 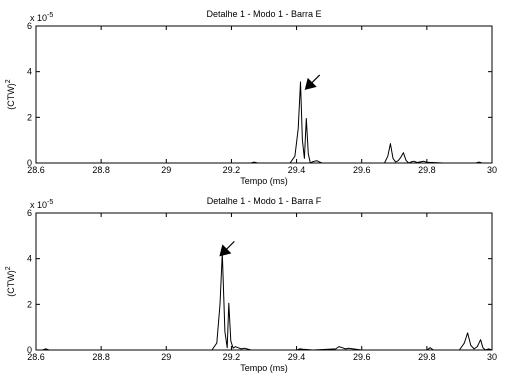 What do you see at coordinates (263, 14) in the screenshot?
I see `chart-title: Detalhe 1 - Modo 1 - Barra E` at bounding box center [263, 14].